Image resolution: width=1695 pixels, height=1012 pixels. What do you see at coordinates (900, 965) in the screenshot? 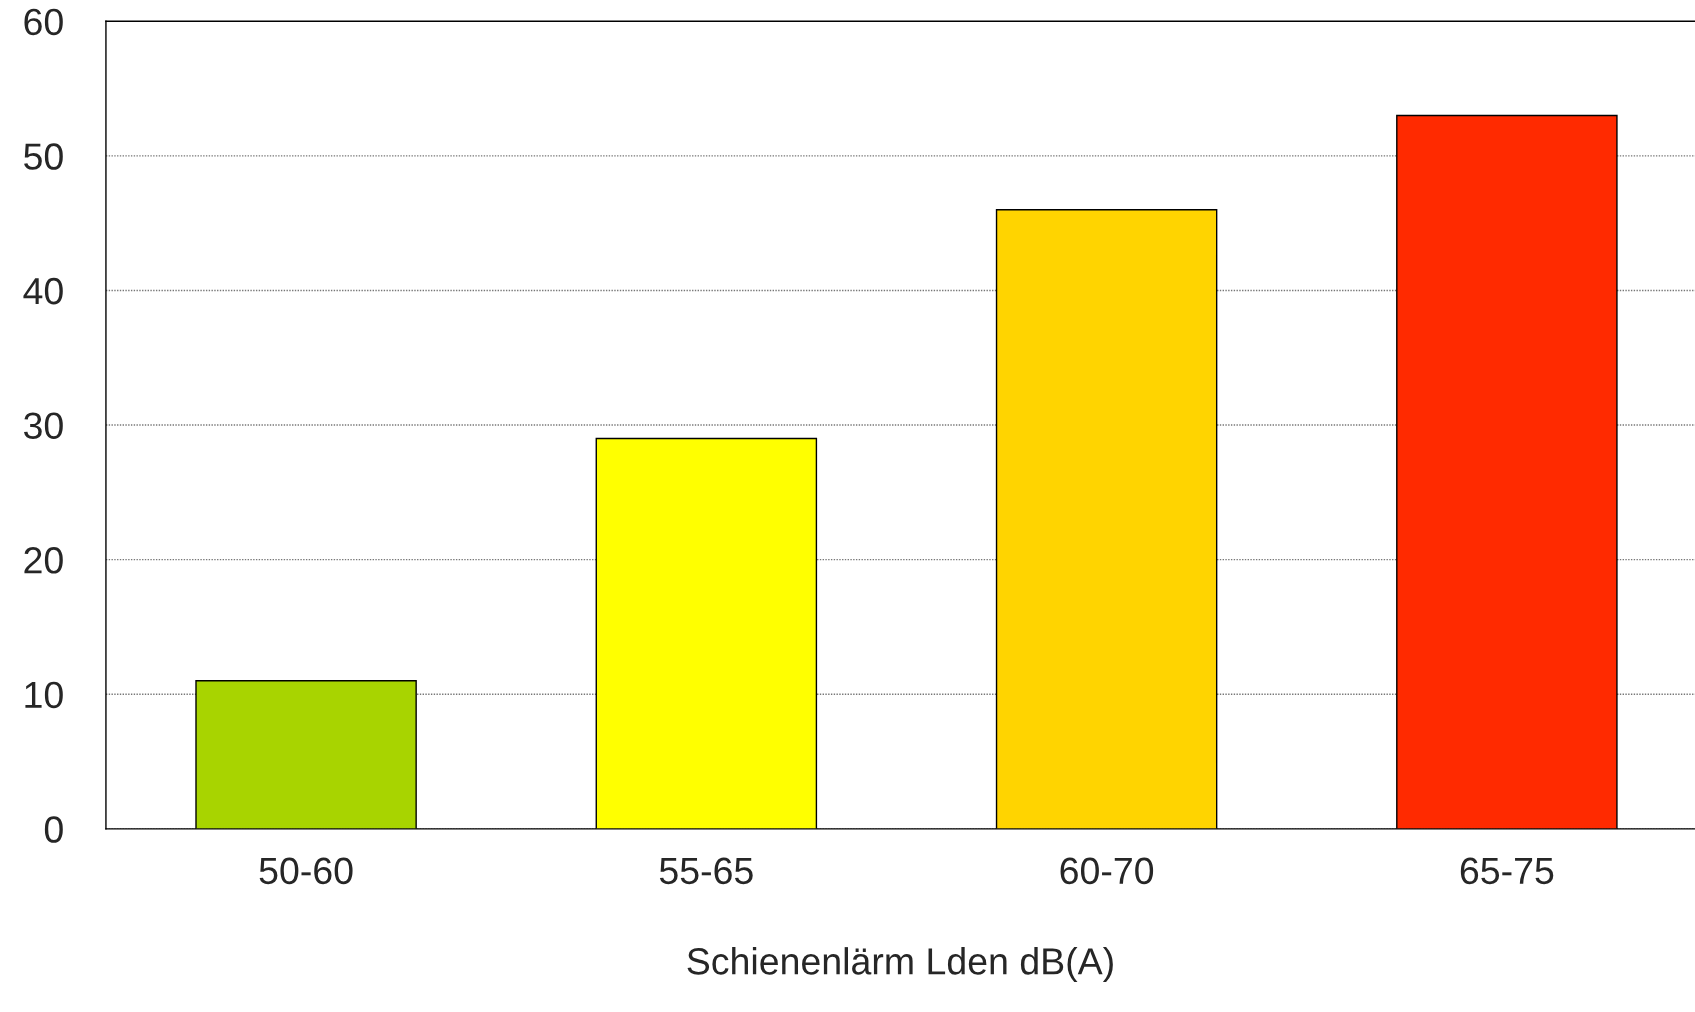
I see `x-axis-title: Schienenlärm Lden dB(A)` at bounding box center [900, 965].